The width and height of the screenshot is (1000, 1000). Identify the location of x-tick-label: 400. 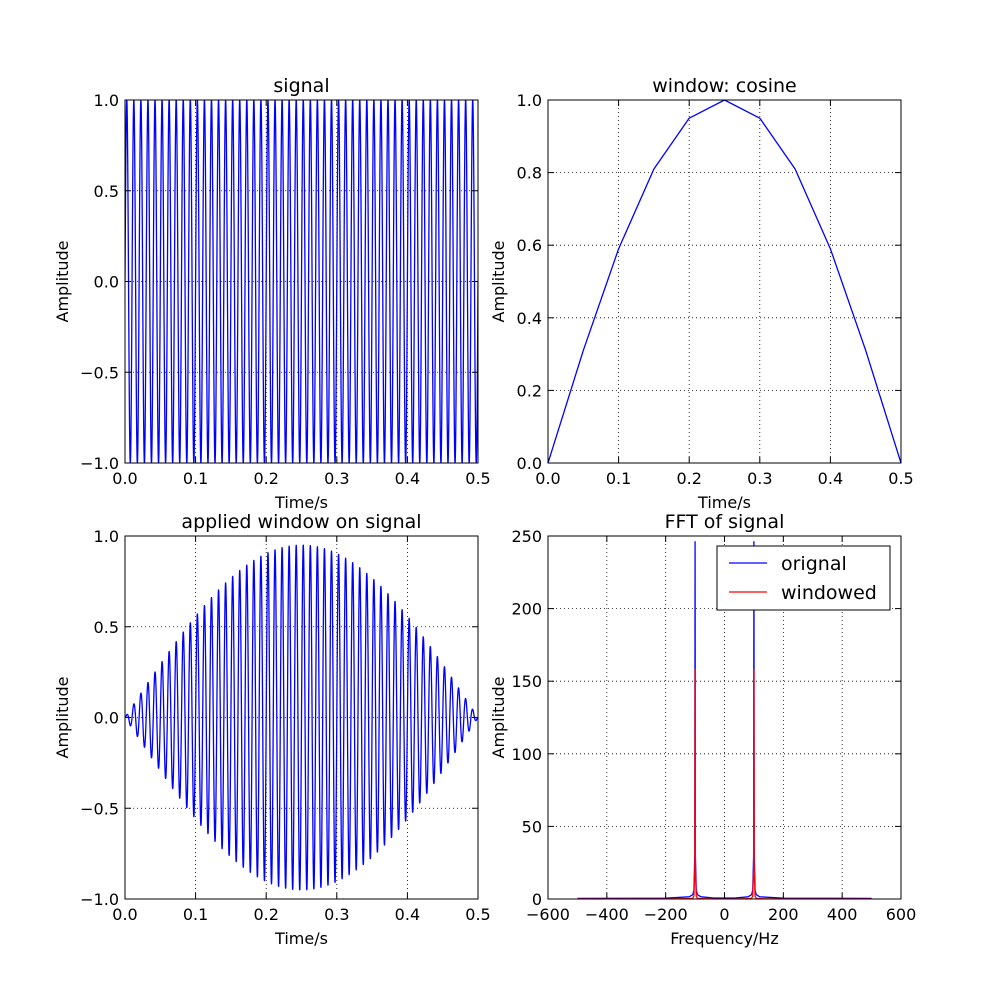
(842, 914).